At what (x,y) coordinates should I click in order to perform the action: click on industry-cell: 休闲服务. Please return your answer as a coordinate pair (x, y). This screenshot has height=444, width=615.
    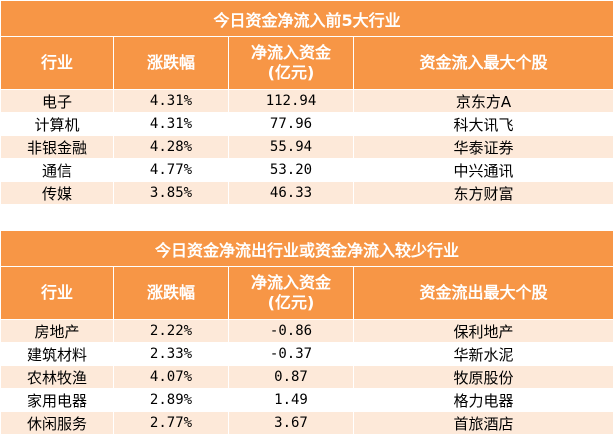
    Looking at the image, I should click on (57, 423).